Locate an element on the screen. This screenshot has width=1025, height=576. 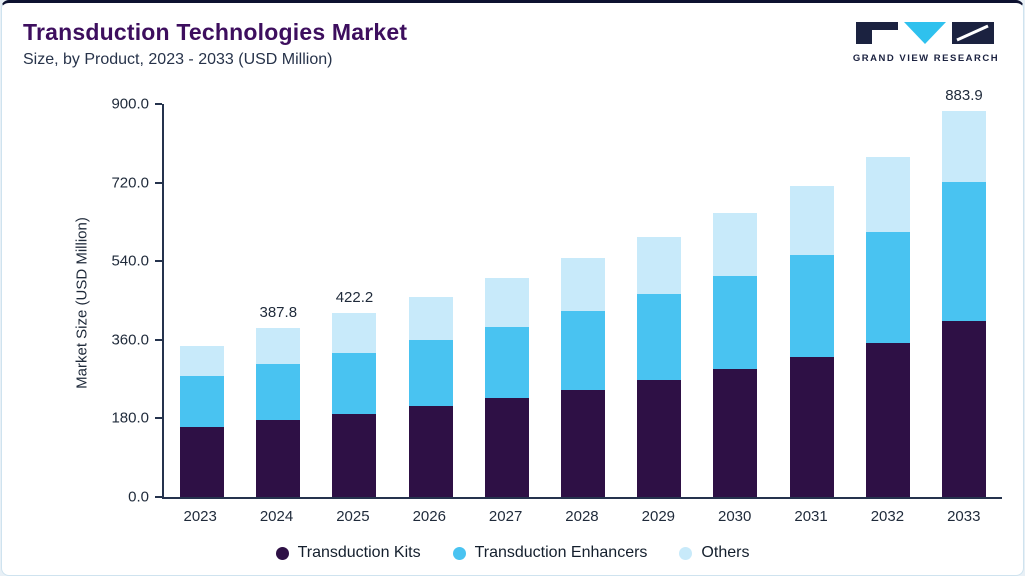
legend-item-transduction-enhancers: Transduction Enhancers is located at coordinates (550, 553).